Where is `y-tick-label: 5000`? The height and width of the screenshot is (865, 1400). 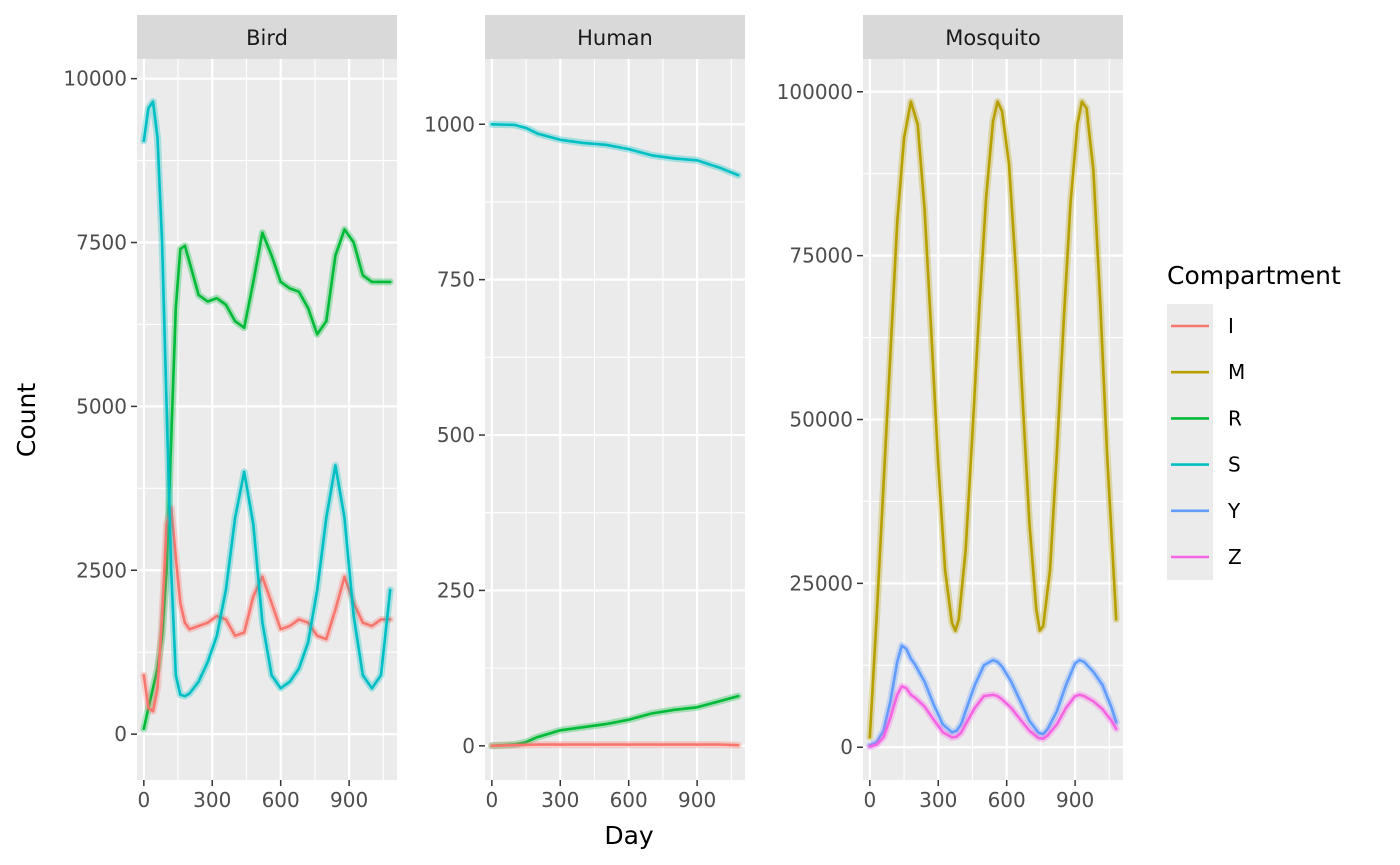
y-tick-label: 5000 is located at coordinates (101, 406).